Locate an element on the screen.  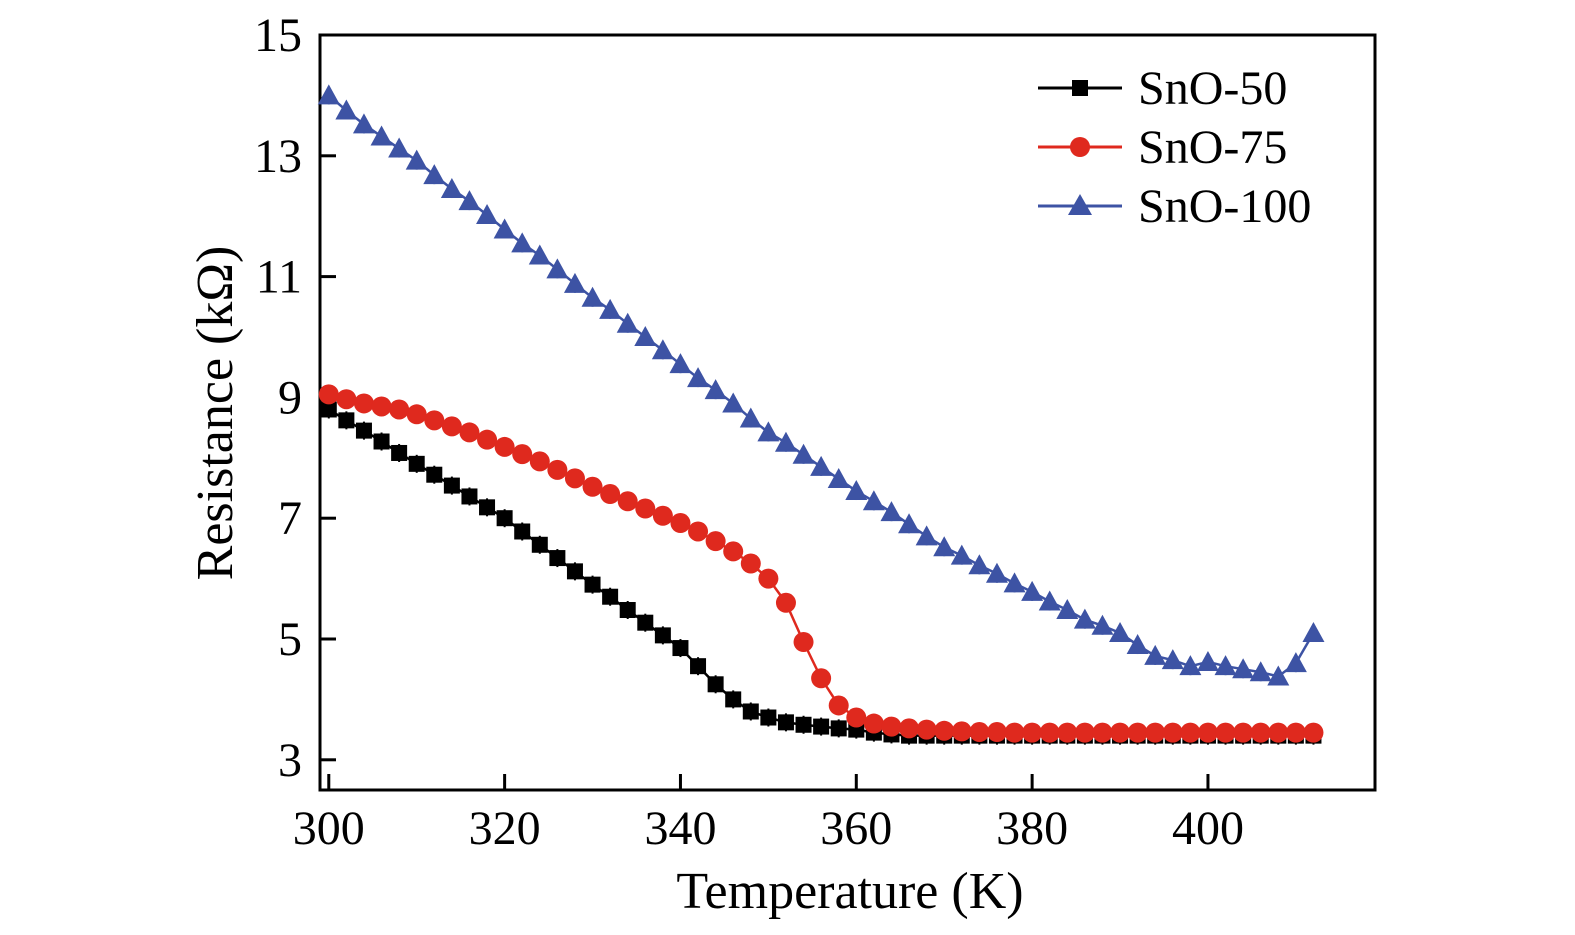
legend-item-sno-75: SnO-75 is located at coordinates (1162, 147).